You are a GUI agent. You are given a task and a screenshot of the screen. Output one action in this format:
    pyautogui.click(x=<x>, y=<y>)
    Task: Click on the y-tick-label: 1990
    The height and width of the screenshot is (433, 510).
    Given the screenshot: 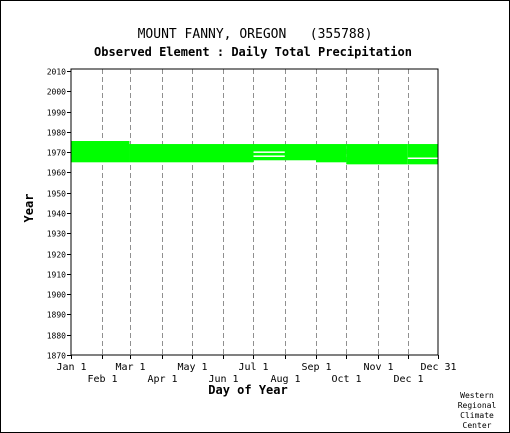 What is the action you would take?
    pyautogui.click(x=56, y=113)
    